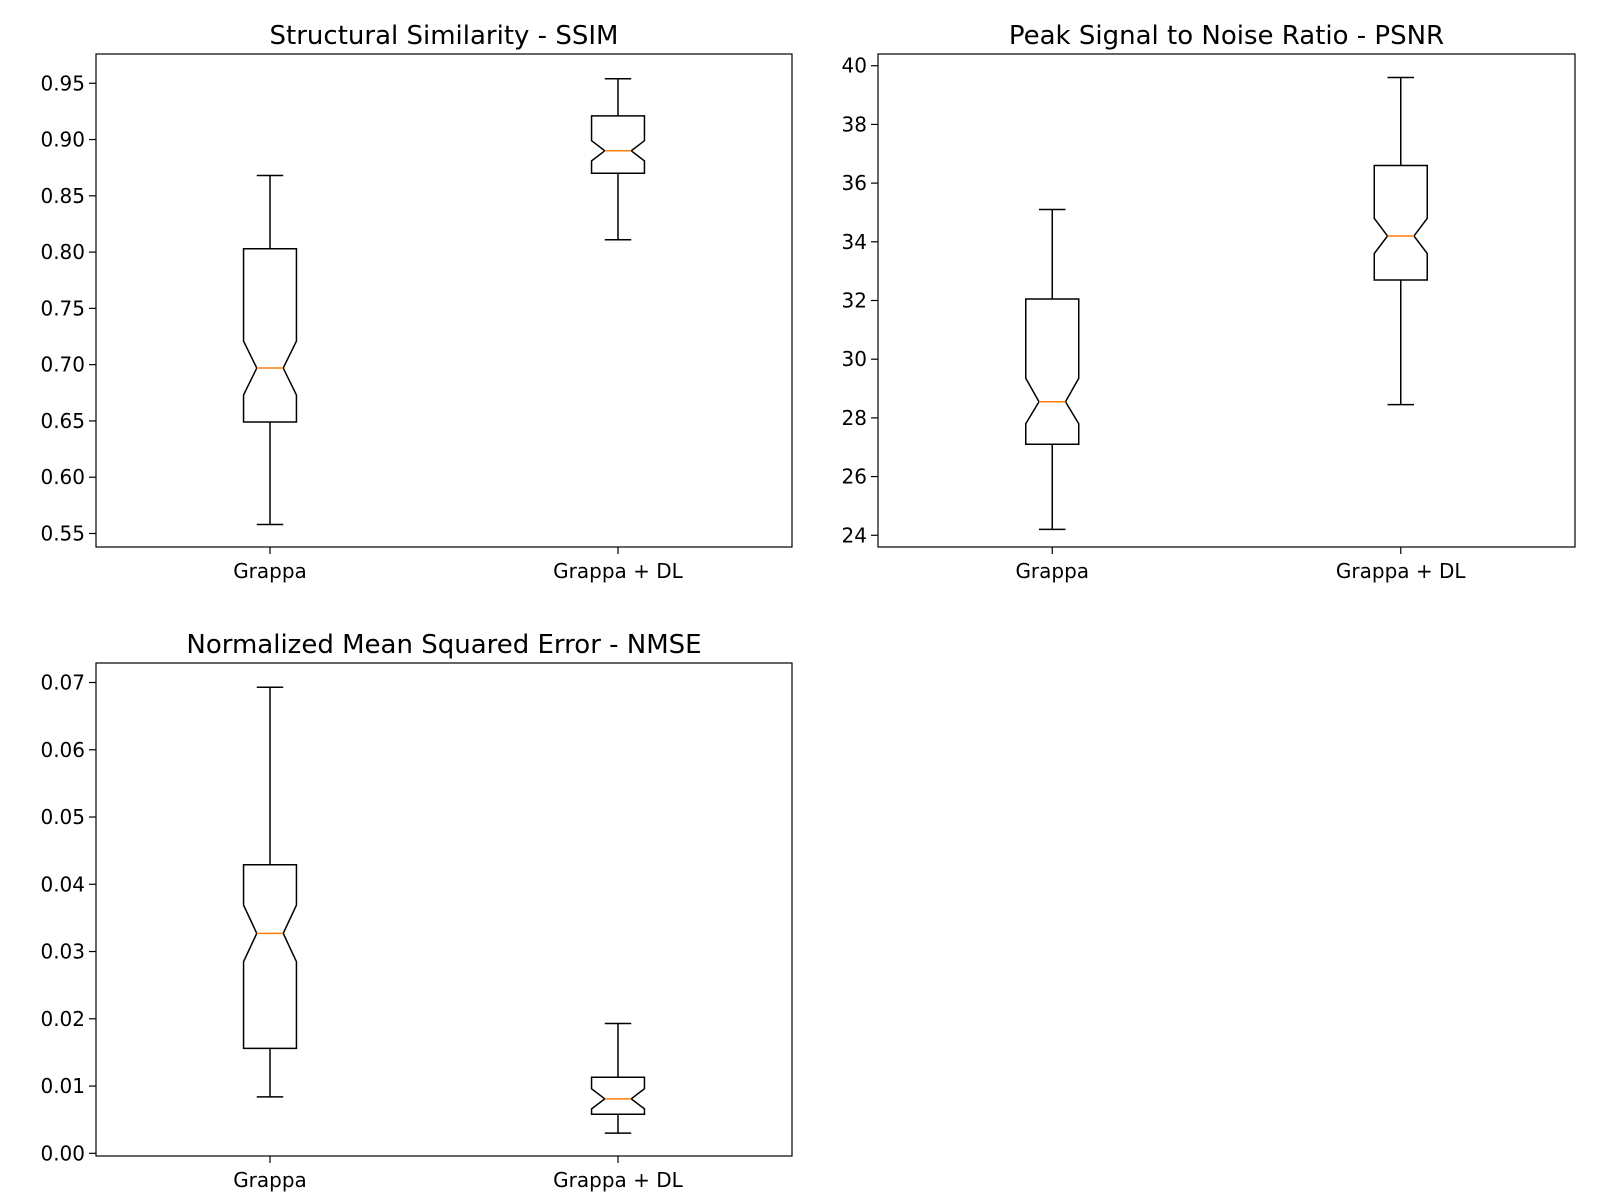  What do you see at coordinates (854, 242) in the screenshot?
I see `psnr-y-tick-label: 34` at bounding box center [854, 242].